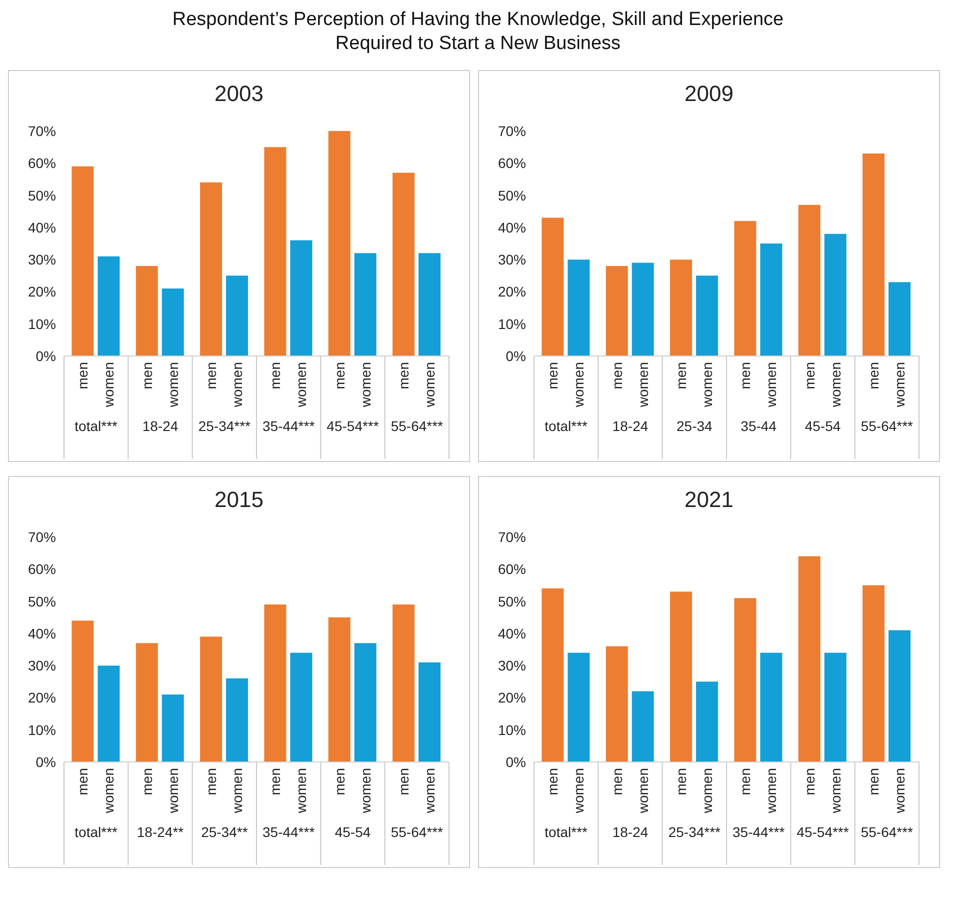 The image size is (957, 924). I want to click on x-tick-label: 18-24**, so click(160, 832).